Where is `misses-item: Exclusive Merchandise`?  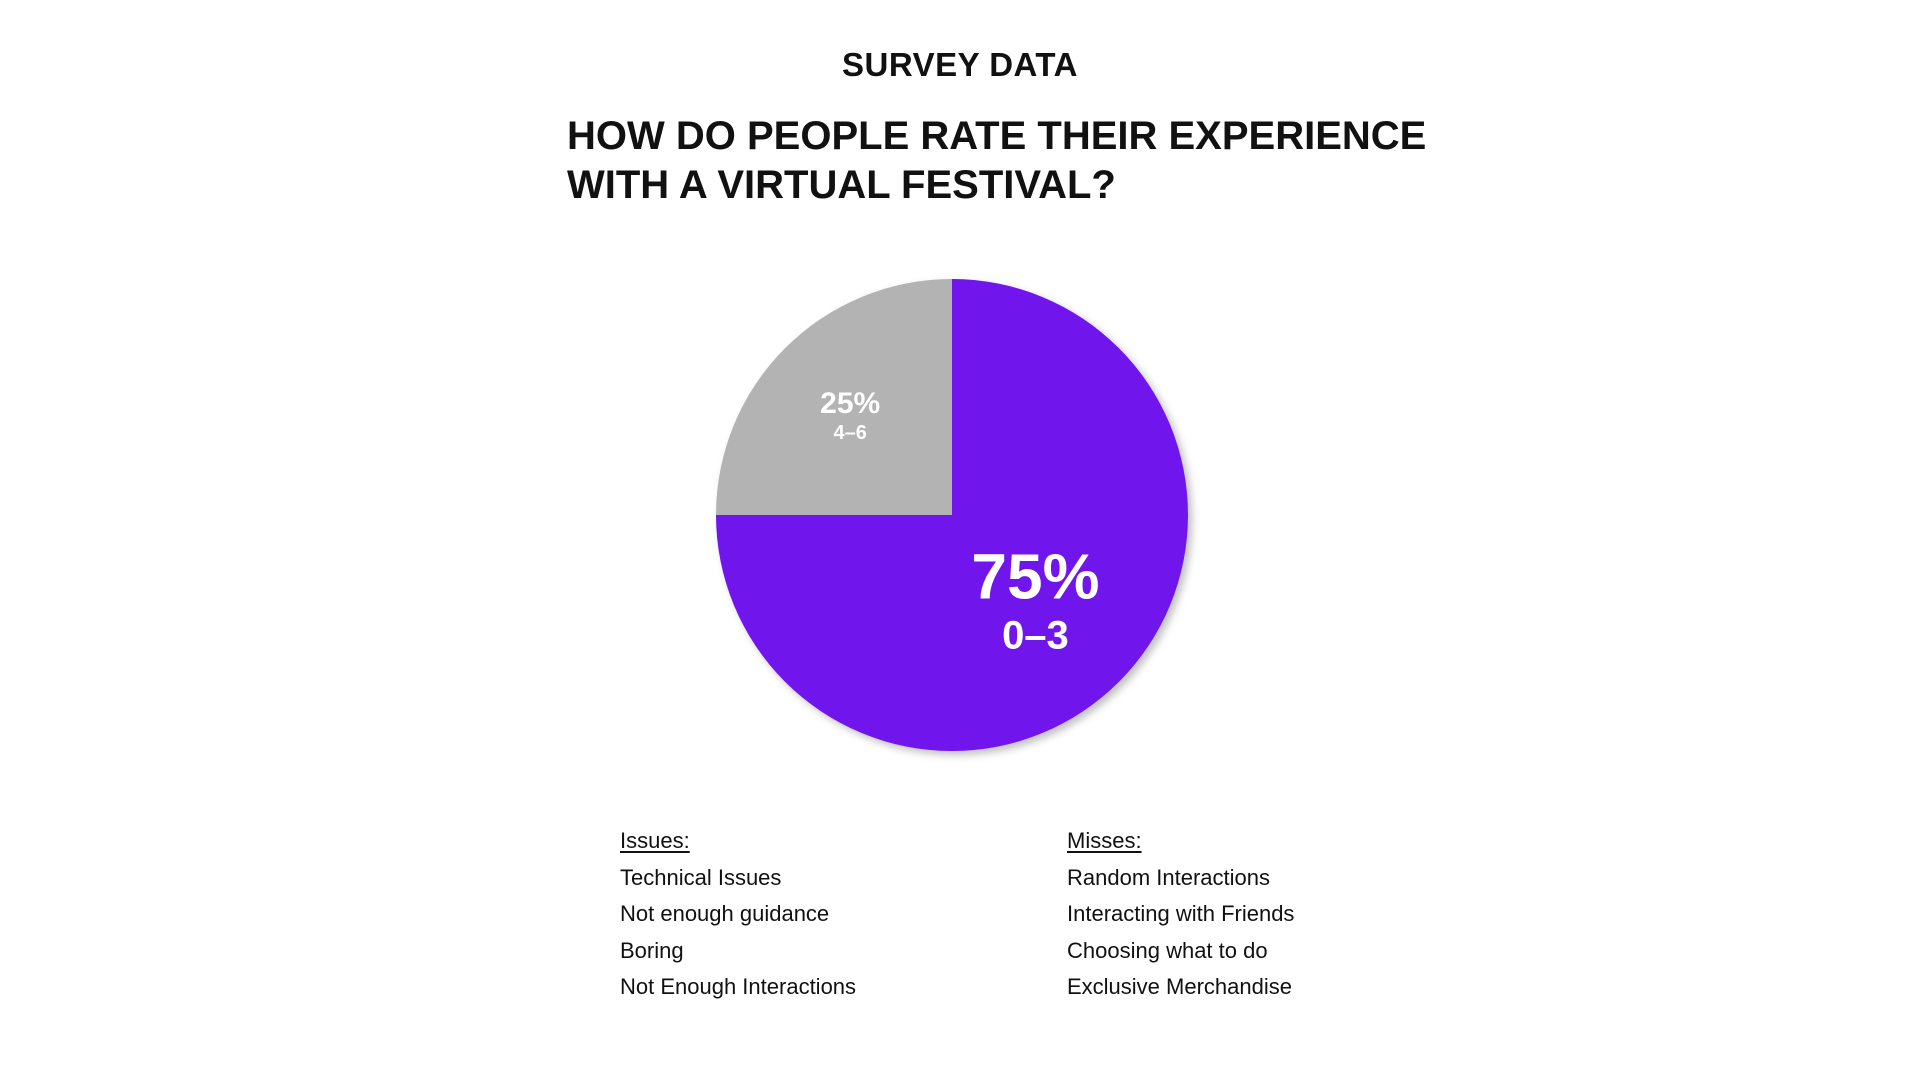 misses-item: Exclusive Merchandise is located at coordinates (1179, 986).